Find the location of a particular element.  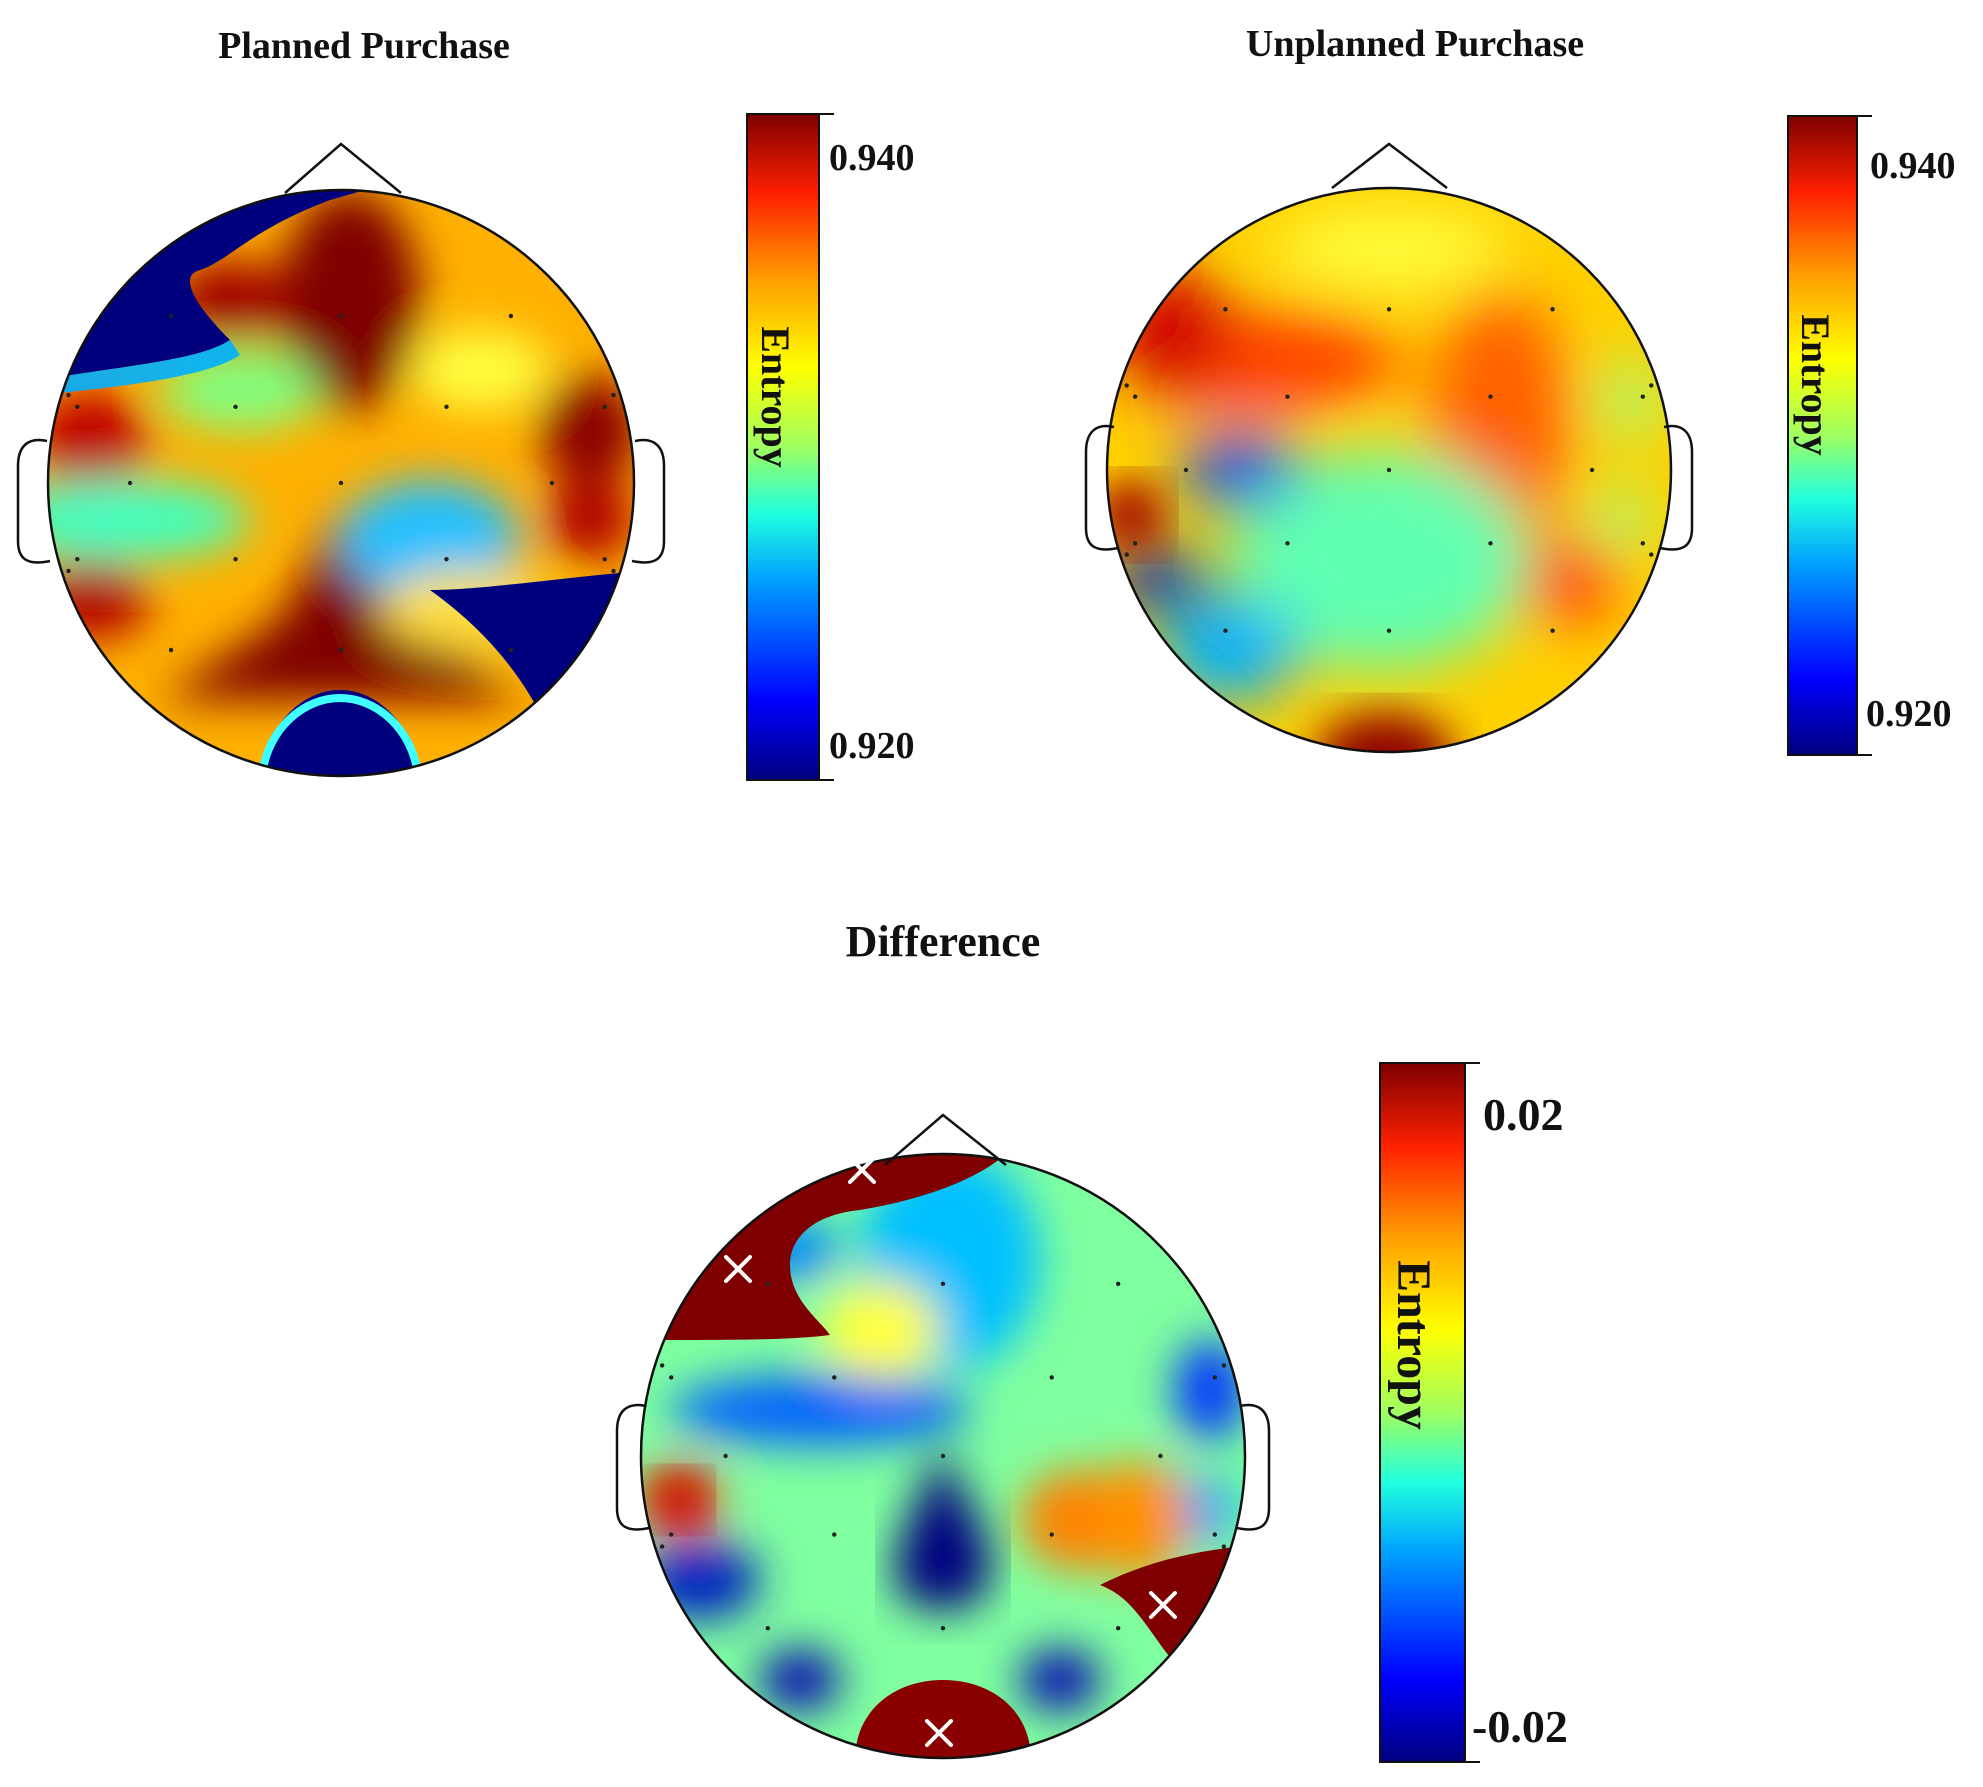

topomap-unplanned is located at coordinates (1389, 448).